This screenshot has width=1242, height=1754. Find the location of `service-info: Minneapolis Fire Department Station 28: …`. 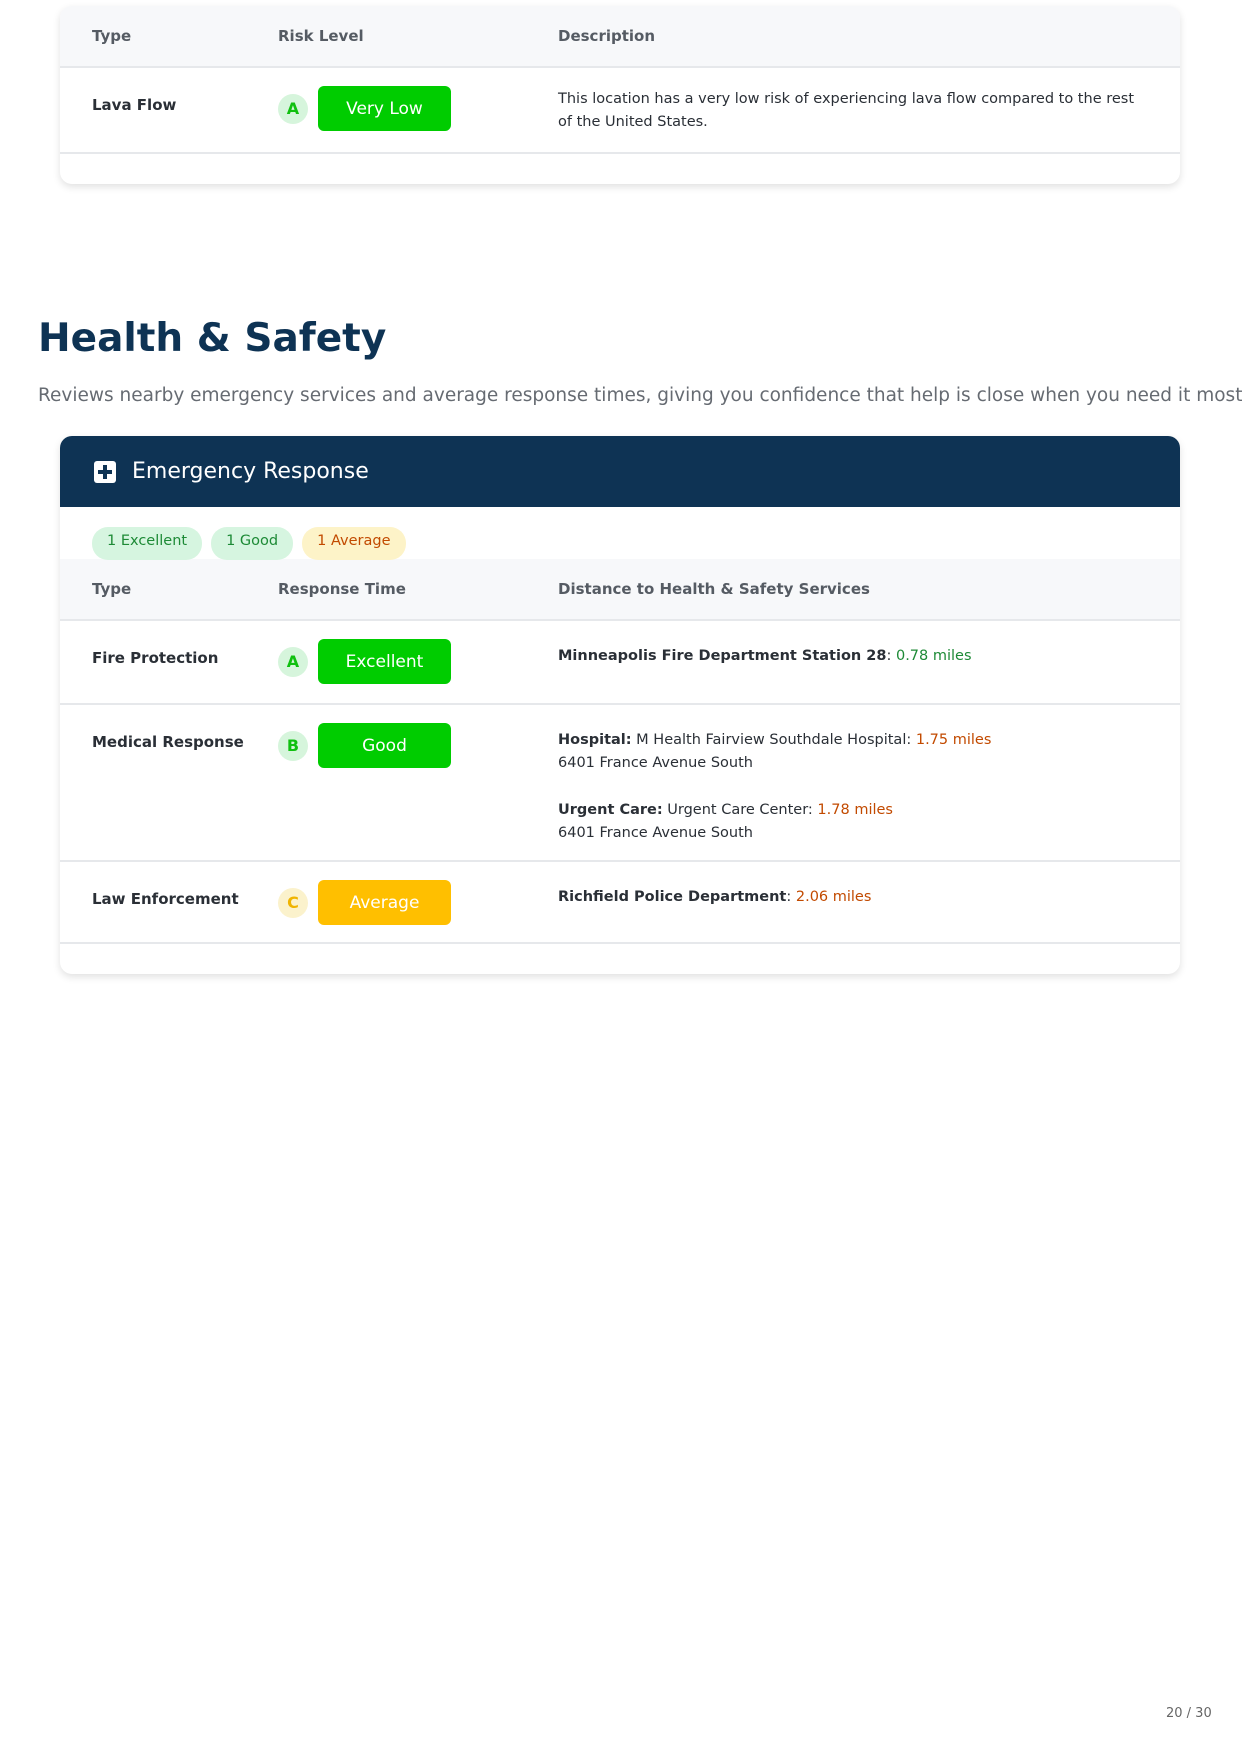

service-info: Minneapolis Fire Department Station 28: … is located at coordinates (765, 656).